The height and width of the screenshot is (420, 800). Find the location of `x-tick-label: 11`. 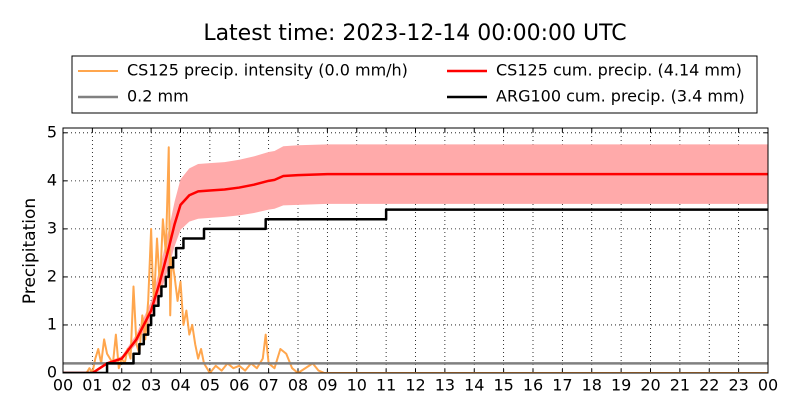

x-tick-label: 11 is located at coordinates (386, 385).